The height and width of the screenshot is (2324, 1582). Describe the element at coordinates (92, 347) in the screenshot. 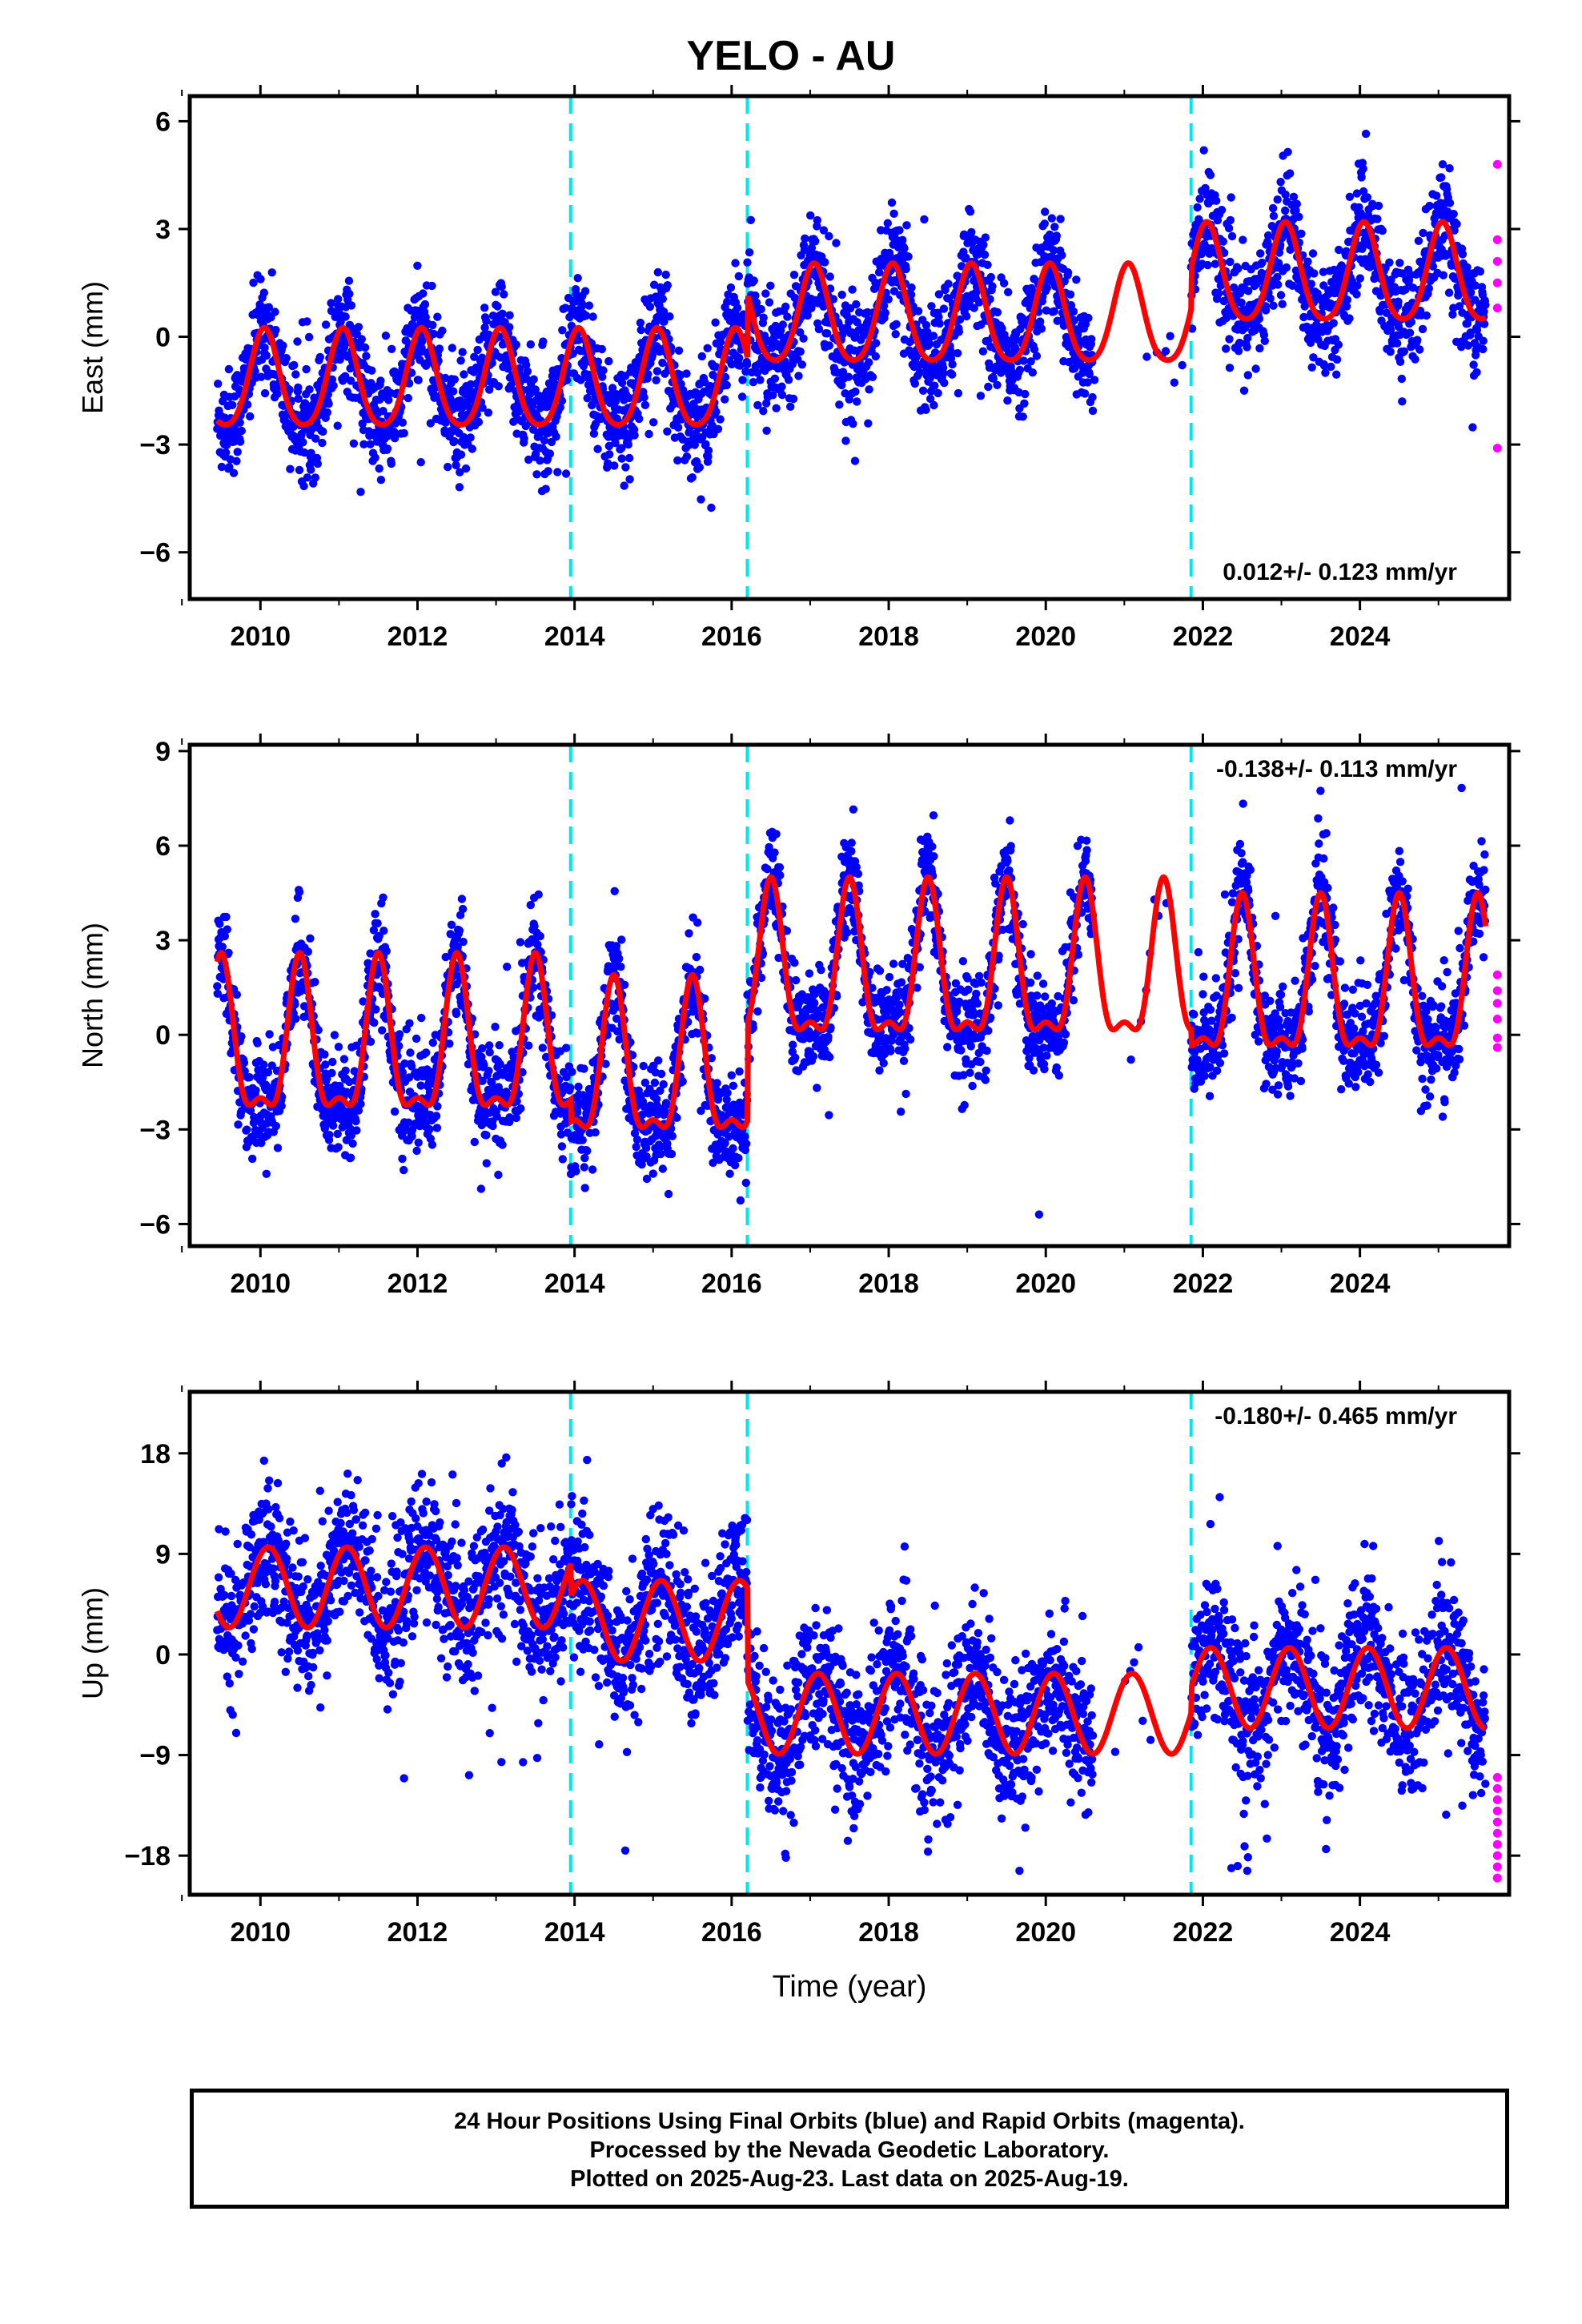

I see `y-axis-label: East (mm)` at that location.